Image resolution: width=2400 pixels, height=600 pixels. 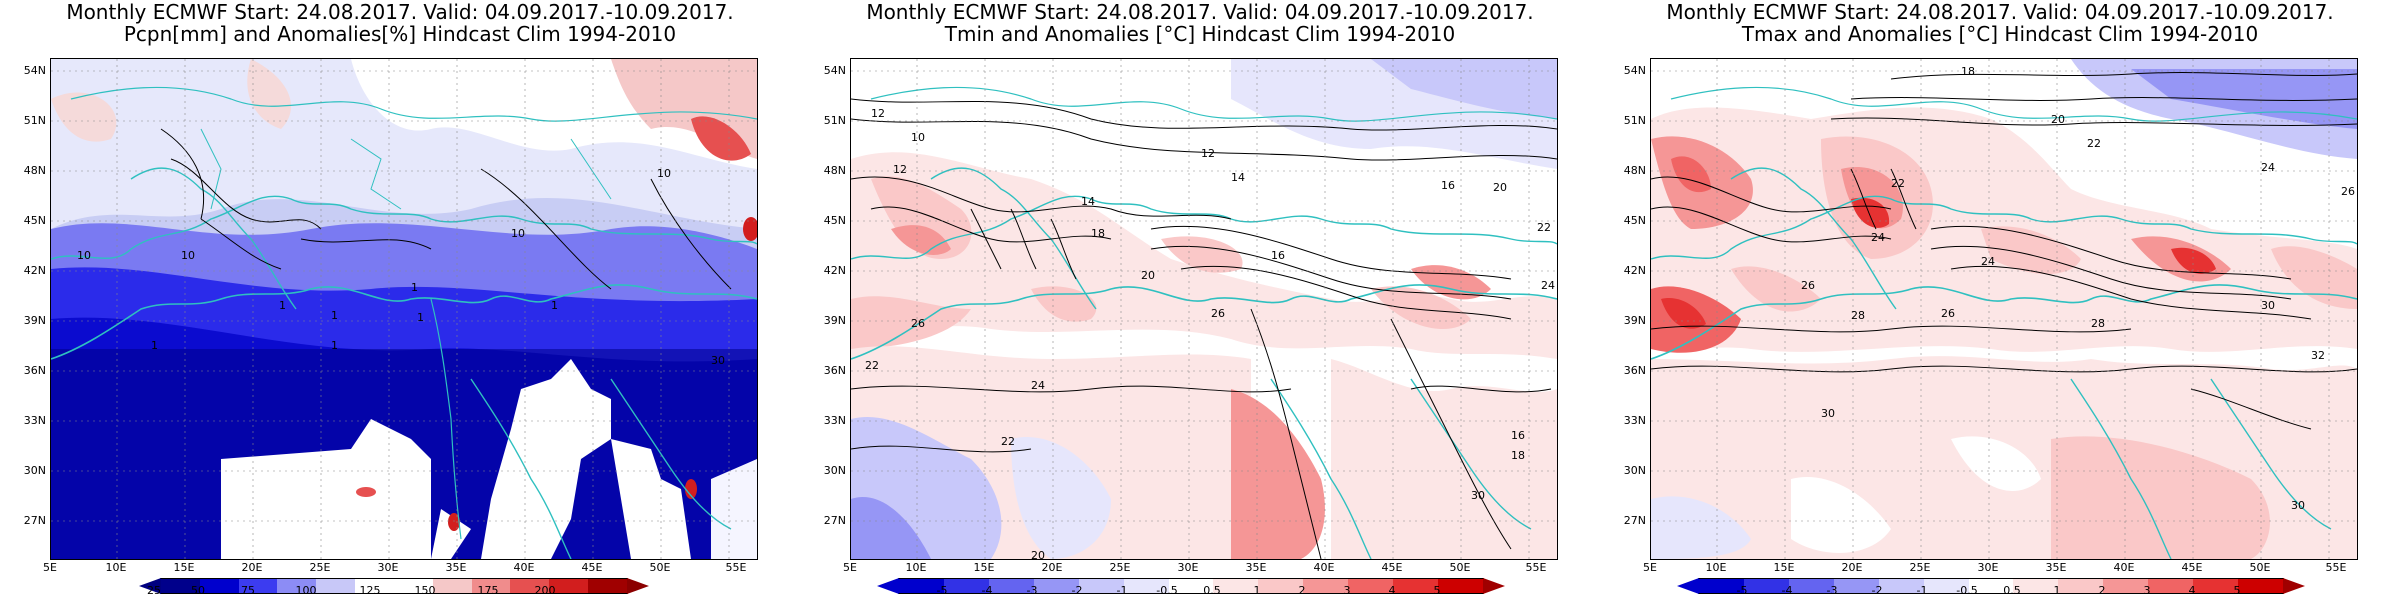 What do you see at coordinates (1634, 520) in the screenshot?
I see `lat-label: 27N` at bounding box center [1634, 520].